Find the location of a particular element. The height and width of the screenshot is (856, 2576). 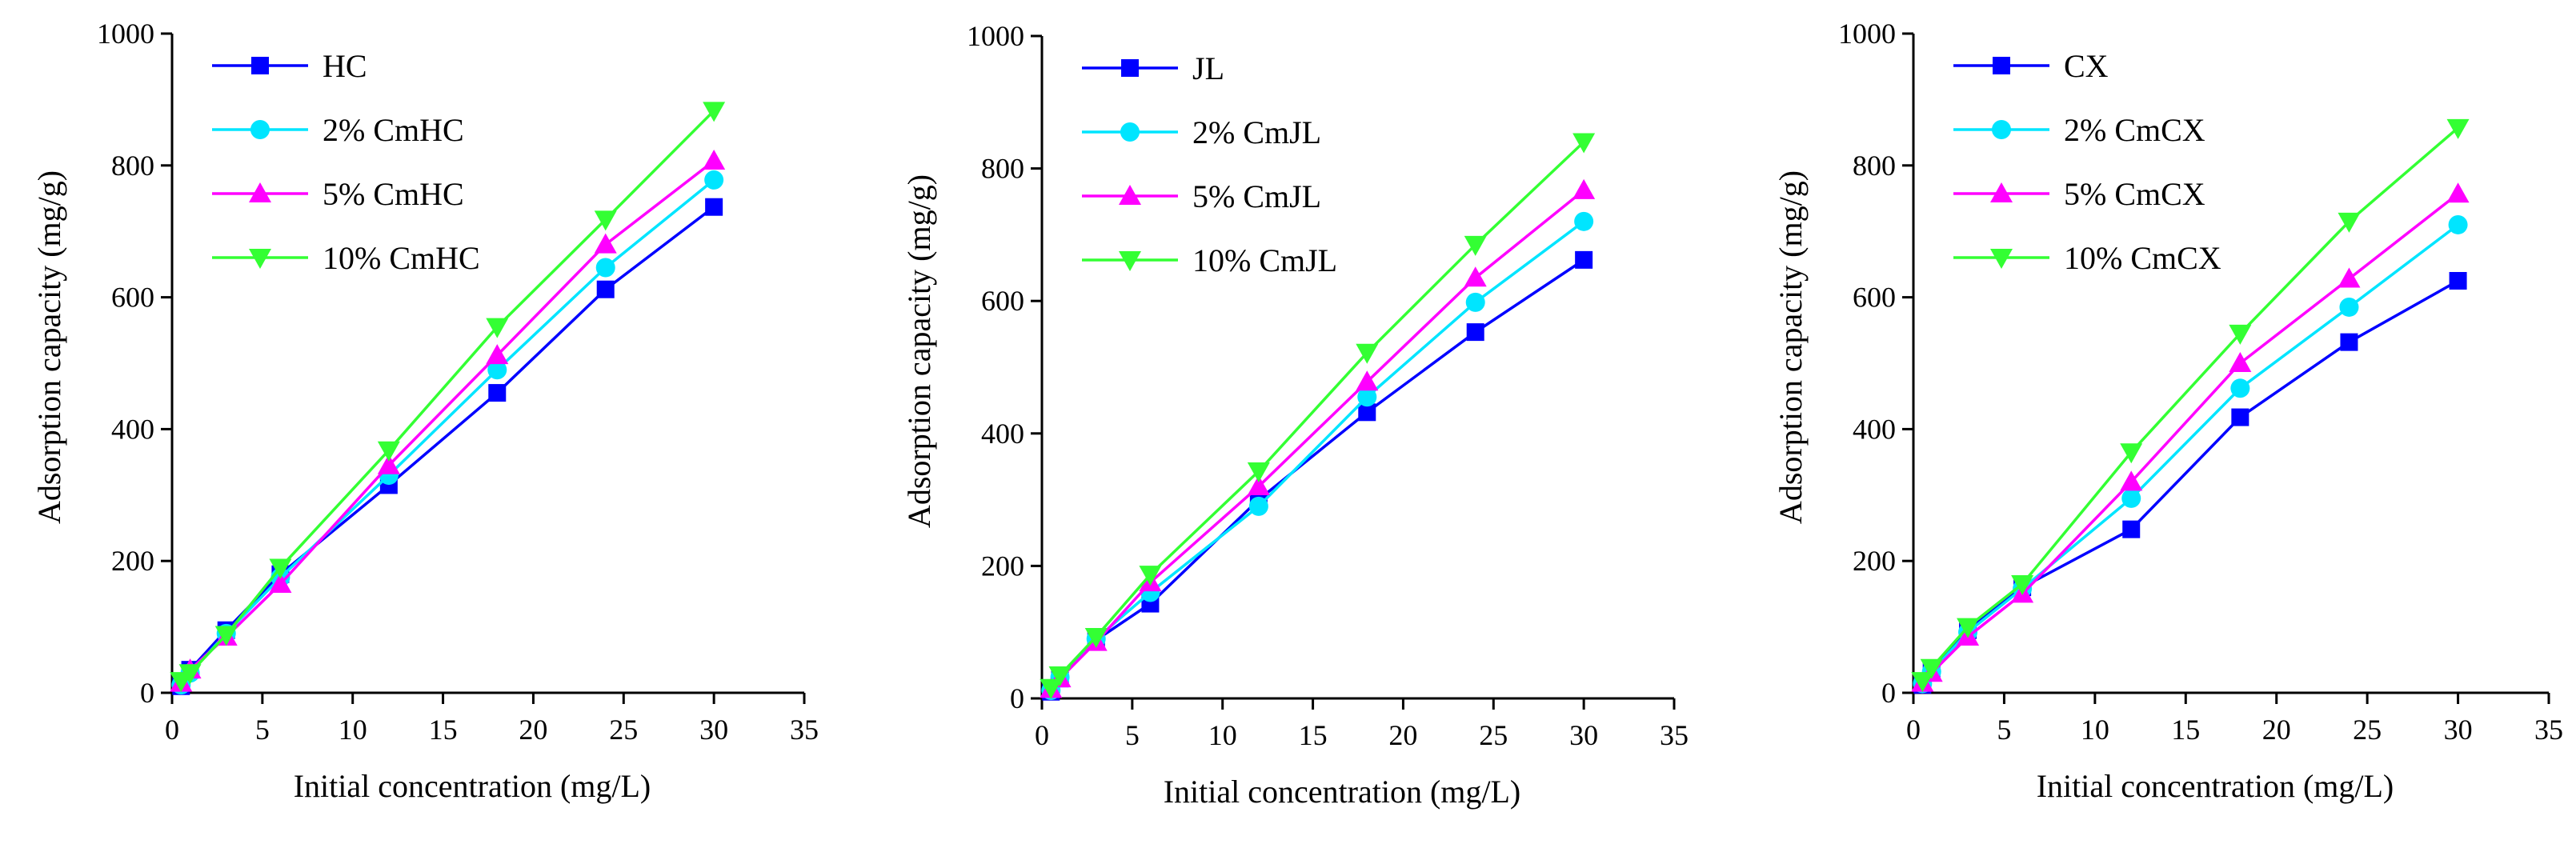

legend-label: HC is located at coordinates (345, 66).